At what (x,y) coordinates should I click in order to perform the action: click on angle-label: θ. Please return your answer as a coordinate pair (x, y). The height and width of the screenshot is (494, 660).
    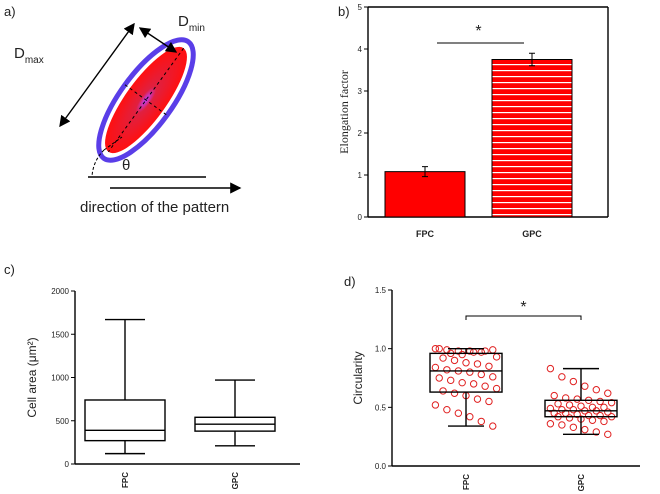
    Looking at the image, I should click on (126, 165).